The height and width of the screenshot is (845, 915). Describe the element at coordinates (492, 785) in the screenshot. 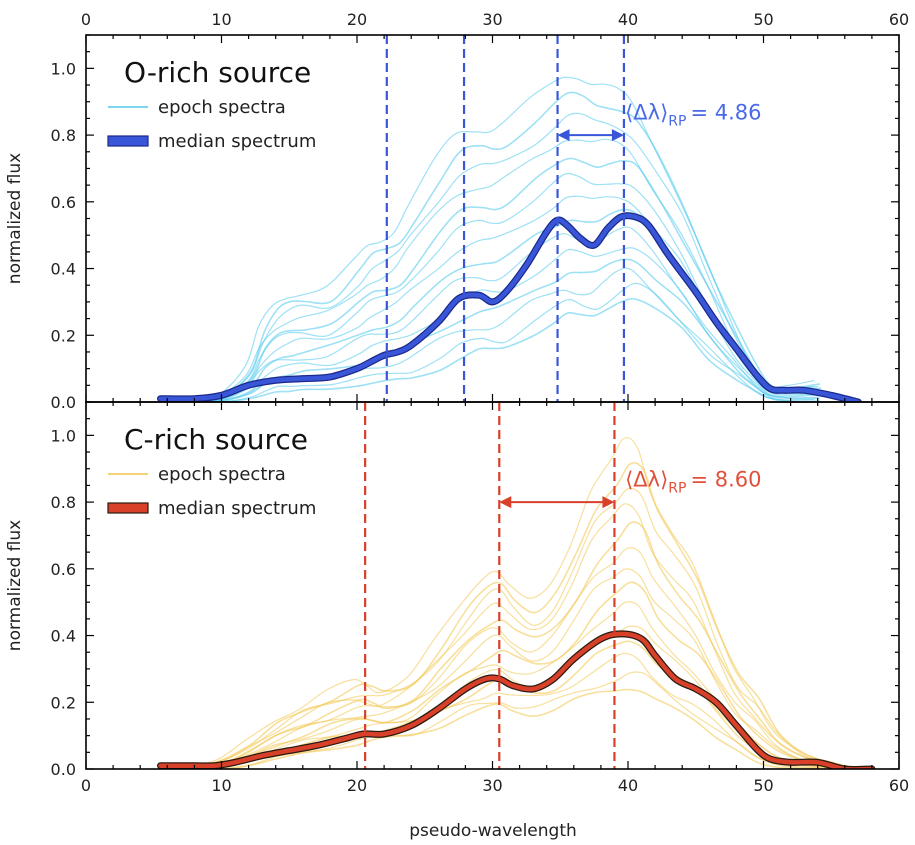

I see `x-tick-label: 30` at that location.